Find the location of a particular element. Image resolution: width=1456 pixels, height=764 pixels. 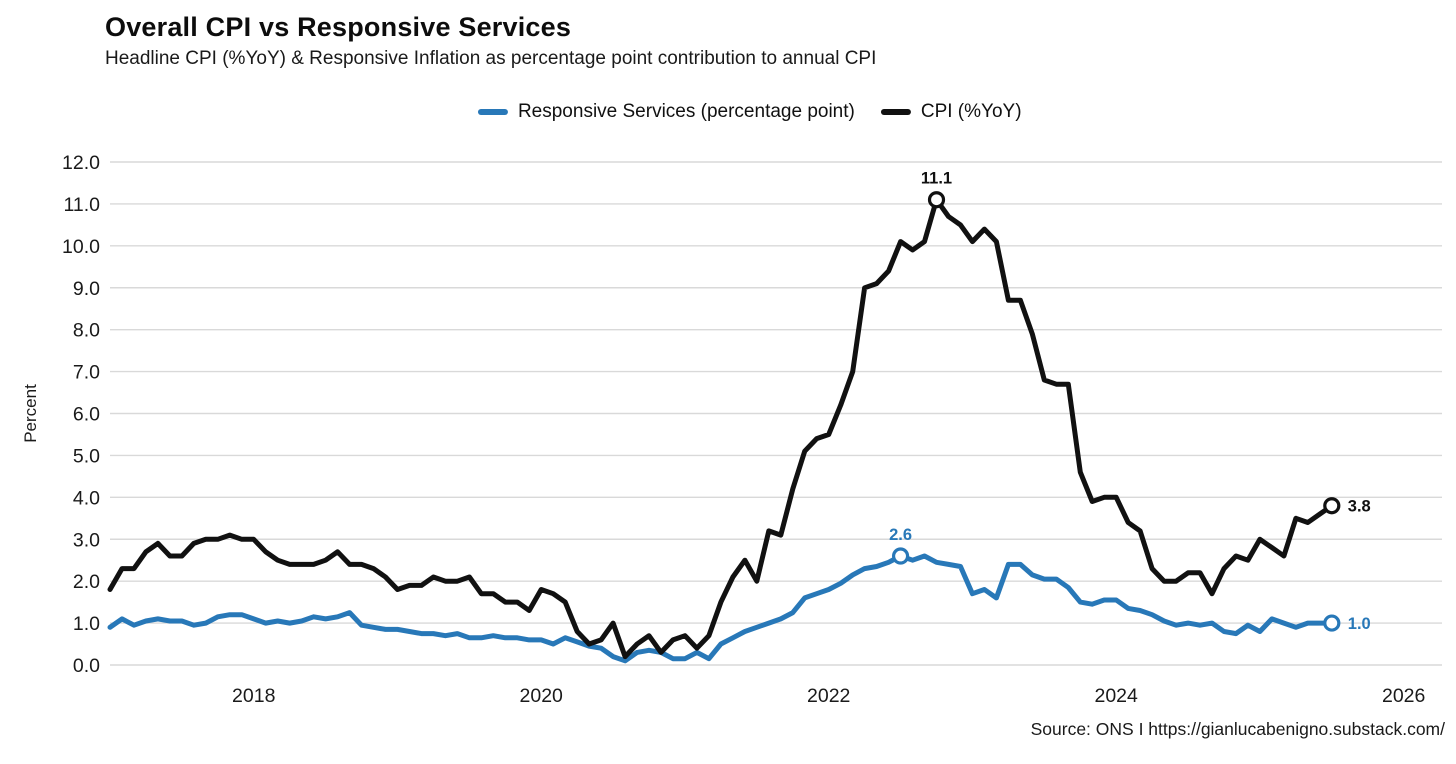

x-tick-label: 2018 is located at coordinates (253, 696).